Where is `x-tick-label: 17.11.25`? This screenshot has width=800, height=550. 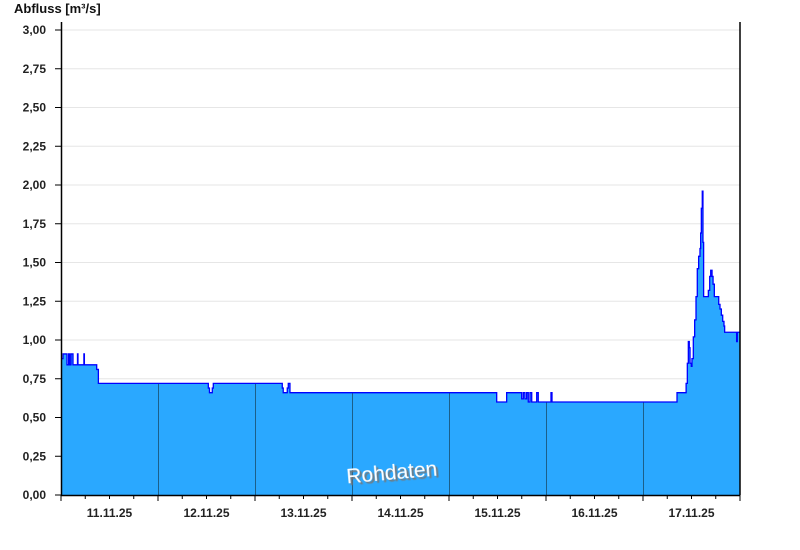
x-tick-label: 17.11.25 is located at coordinates (691, 513).